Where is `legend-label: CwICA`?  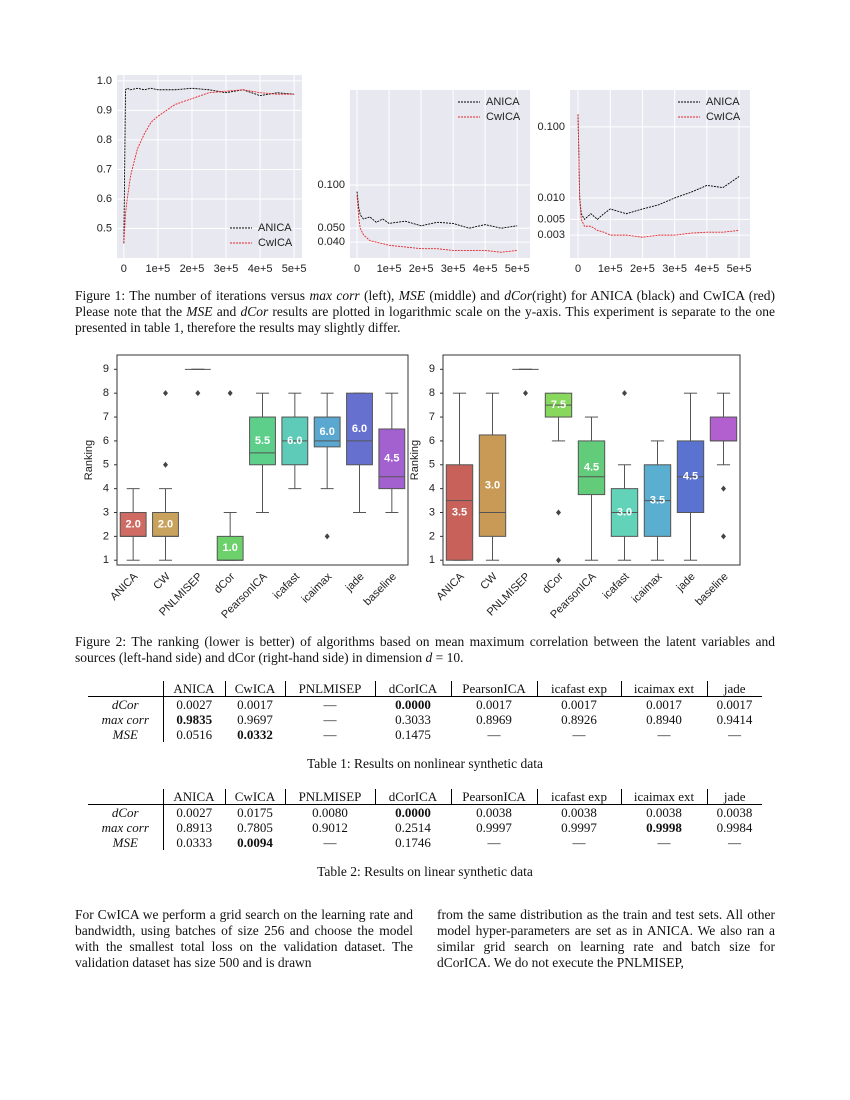 legend-label: CwICA is located at coordinates (275, 243).